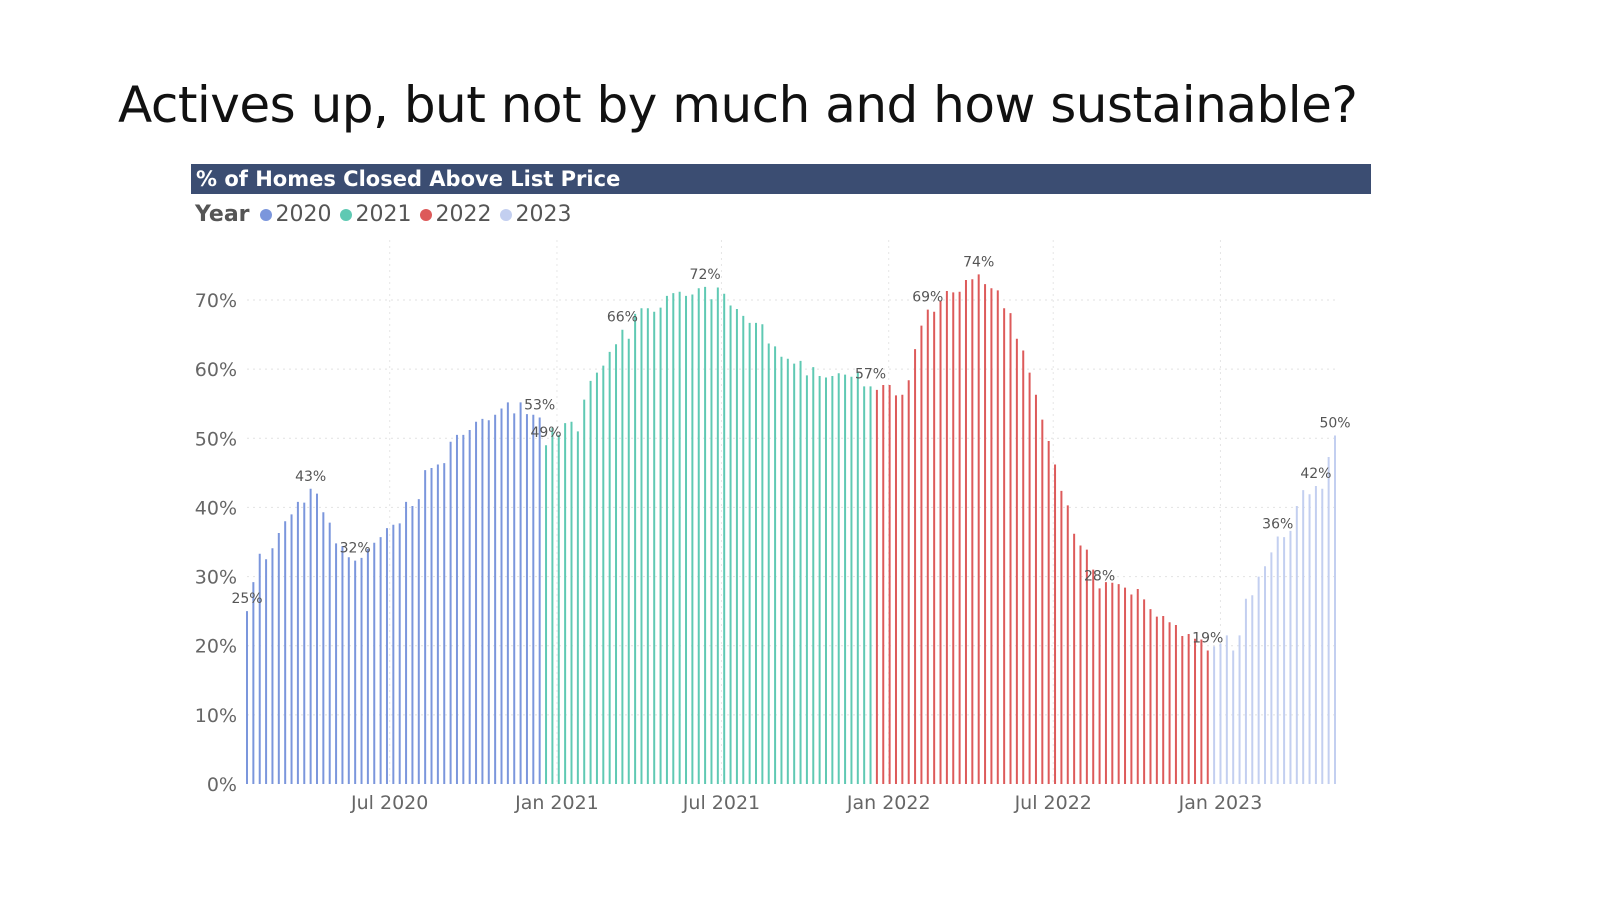 This screenshot has height=898, width=1598. What do you see at coordinates (888, 803) in the screenshot?
I see `x-tick-label: Jan 2022` at bounding box center [888, 803].